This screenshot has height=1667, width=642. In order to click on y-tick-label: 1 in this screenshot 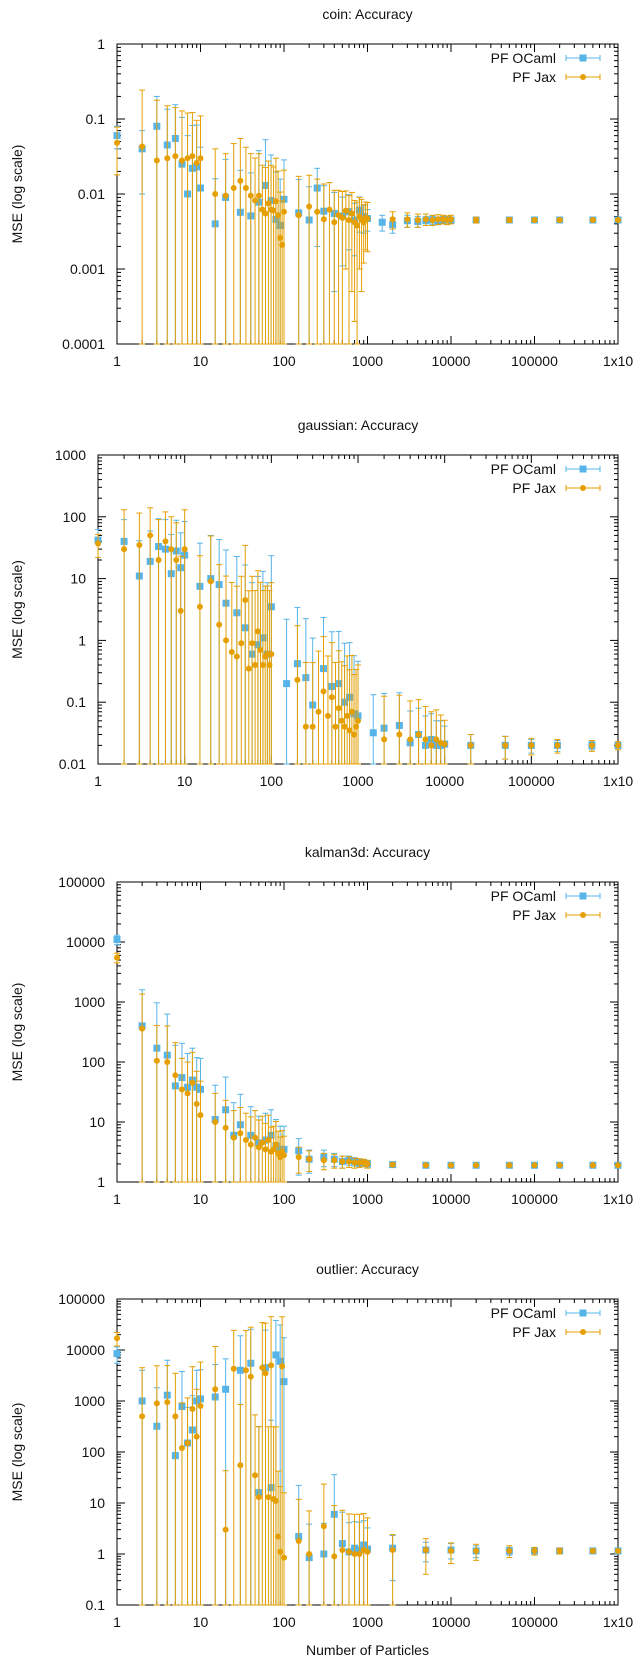, I will do `click(101, 44)`.